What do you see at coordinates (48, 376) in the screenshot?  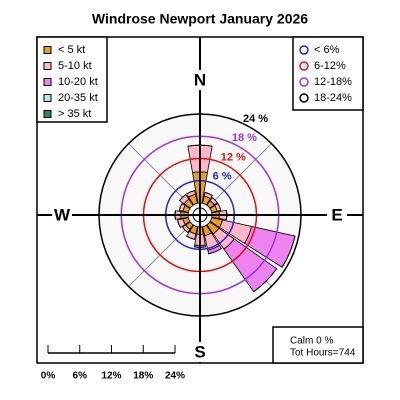 I see `scale-label: 0%` at bounding box center [48, 376].